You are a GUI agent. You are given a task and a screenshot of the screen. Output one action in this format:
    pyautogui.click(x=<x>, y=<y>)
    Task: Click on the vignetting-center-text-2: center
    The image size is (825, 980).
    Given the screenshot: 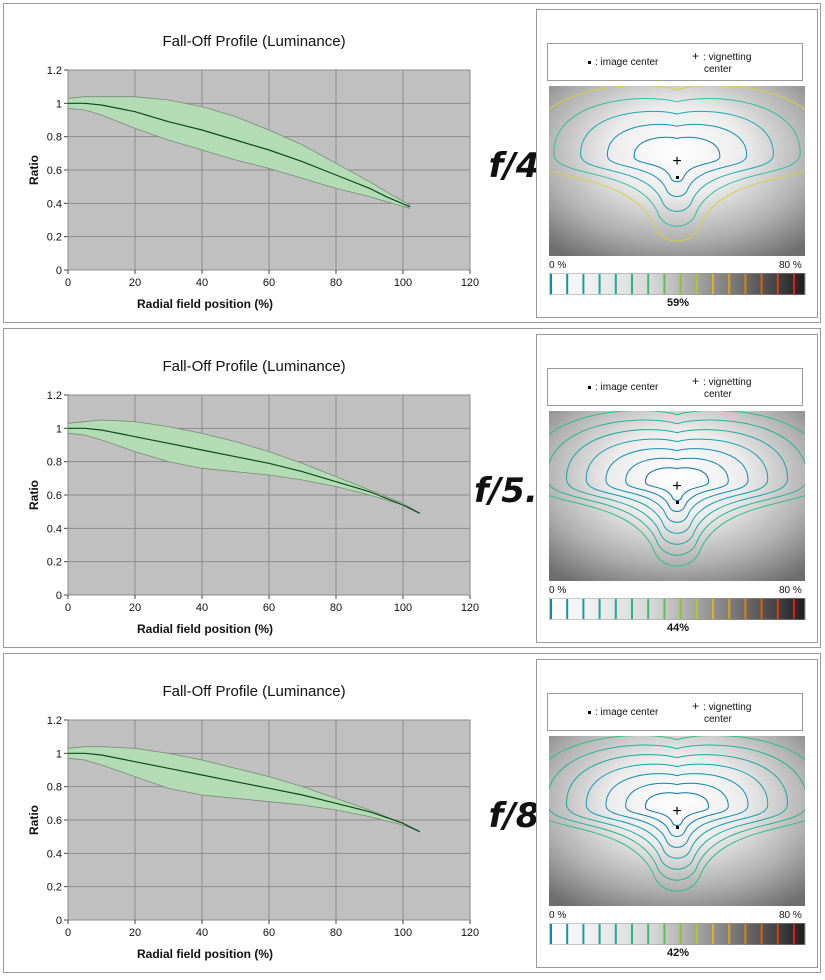 What is the action you would take?
    pyautogui.click(x=718, y=394)
    